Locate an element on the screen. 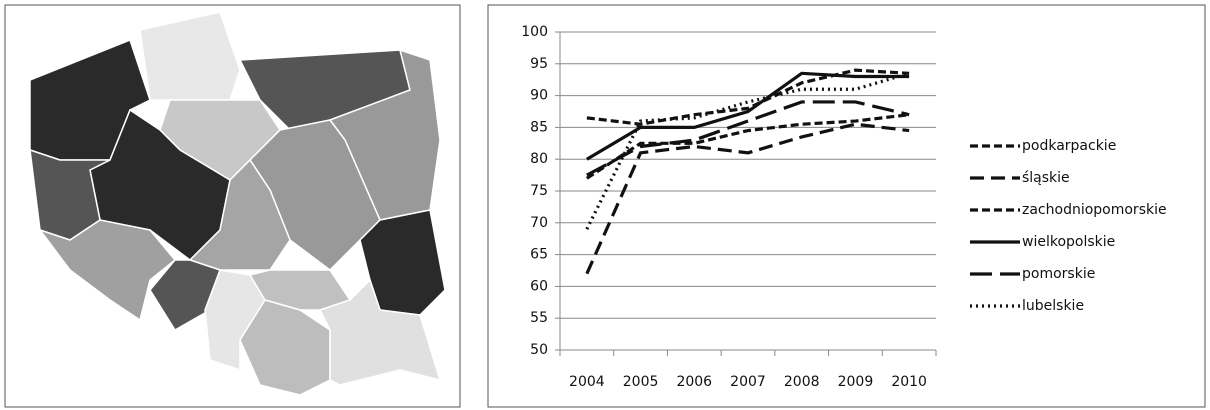 The height and width of the screenshot is (410, 1210). y-tick-label: 90 is located at coordinates (539, 96).